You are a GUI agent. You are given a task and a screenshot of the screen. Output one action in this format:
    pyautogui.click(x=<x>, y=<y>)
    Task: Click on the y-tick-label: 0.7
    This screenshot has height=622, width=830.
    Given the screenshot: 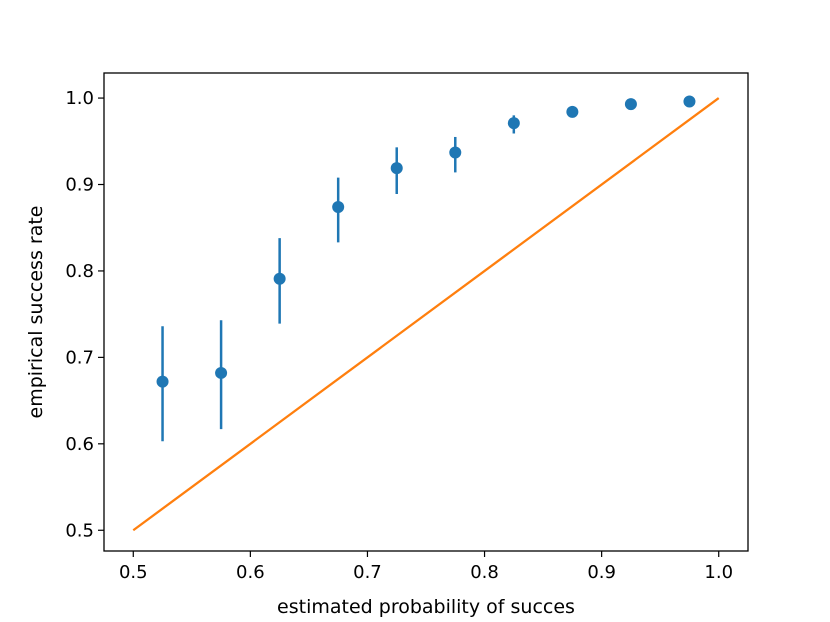 What is the action you would take?
    pyautogui.click(x=79, y=357)
    